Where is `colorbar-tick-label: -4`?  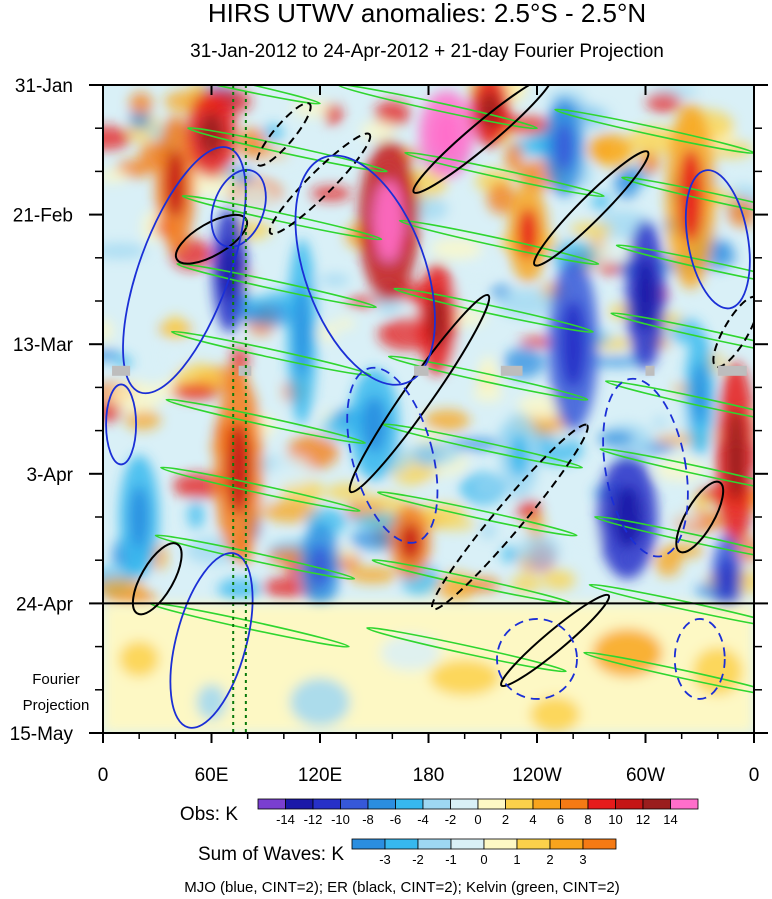
colorbar-tick-label: -4 is located at coordinates (423, 819).